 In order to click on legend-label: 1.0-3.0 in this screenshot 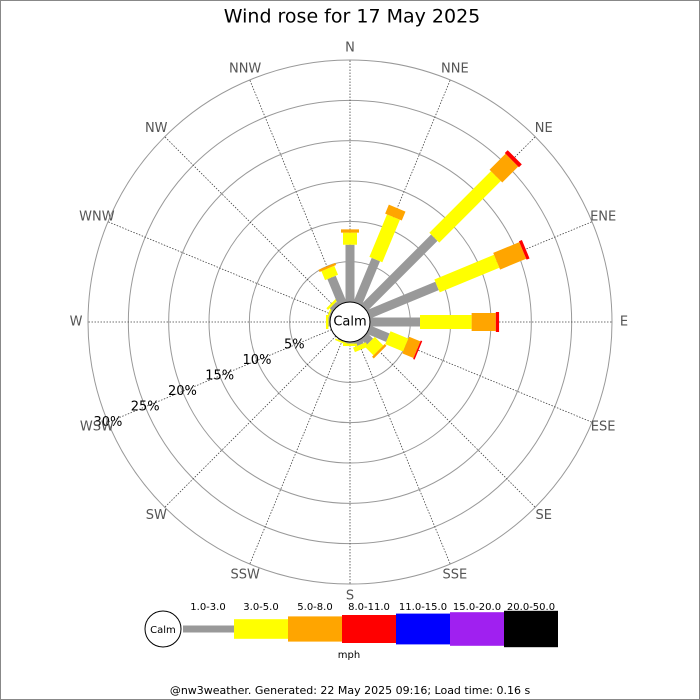, I will do `click(207, 607)`.